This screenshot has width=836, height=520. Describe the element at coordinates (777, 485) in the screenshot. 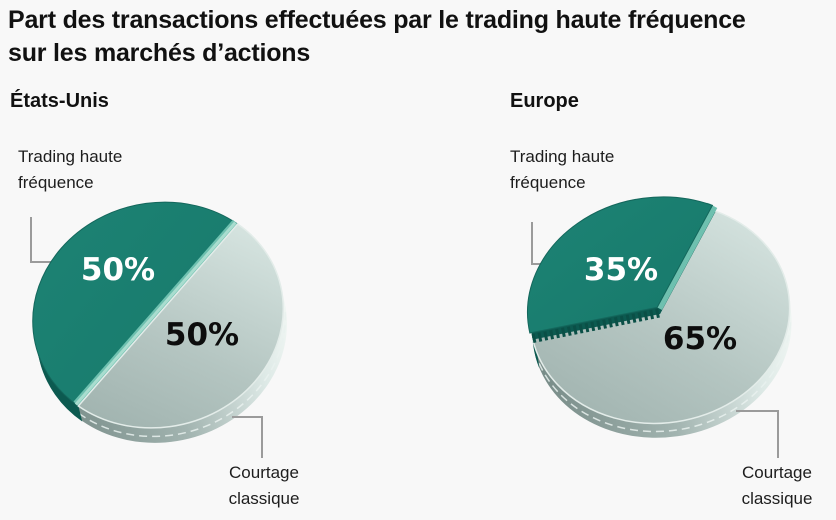

I see `label-classic-europe: Courtage classique` at that location.